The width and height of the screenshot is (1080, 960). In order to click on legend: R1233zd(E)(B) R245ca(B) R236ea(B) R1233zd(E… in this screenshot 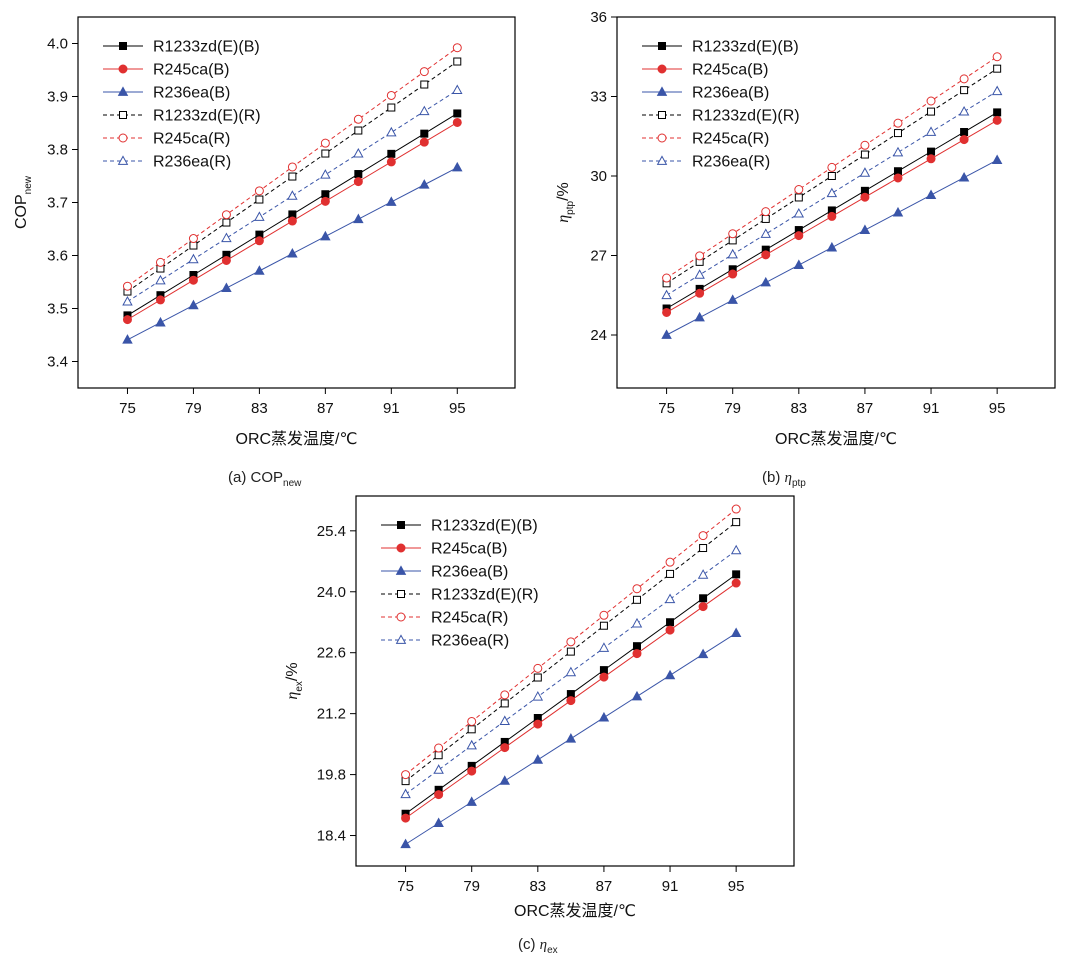, I will do `click(460, 584)`.